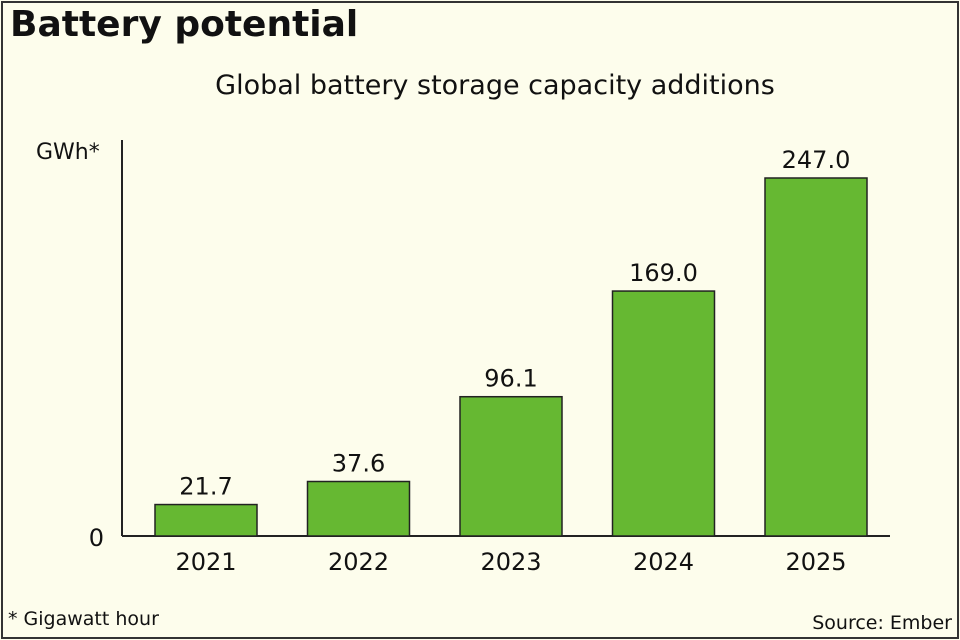  Describe the element at coordinates (815, 562) in the screenshot. I see `x-tick-label: 2025` at that location.